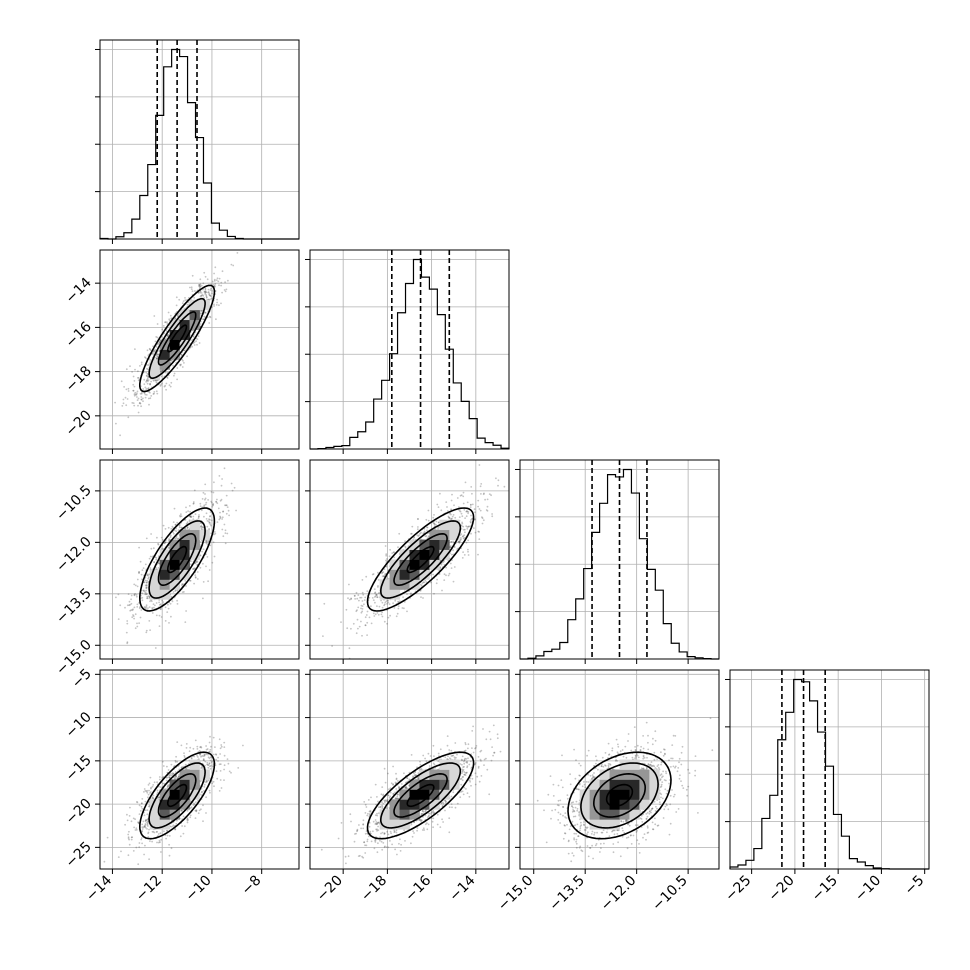 This screenshot has width=970, height=970. I want to click on panel-border, so click(199, 139).